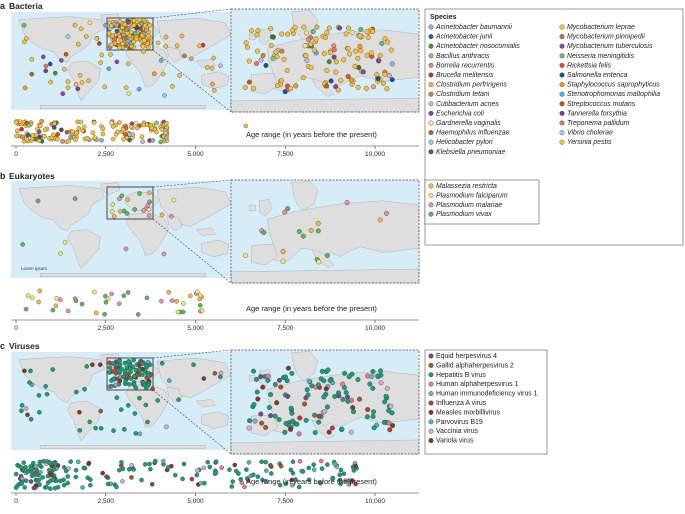 The width and height of the screenshot is (685, 514). Describe the element at coordinates (2, 346) in the screenshot. I see `panel-letter: c` at that location.